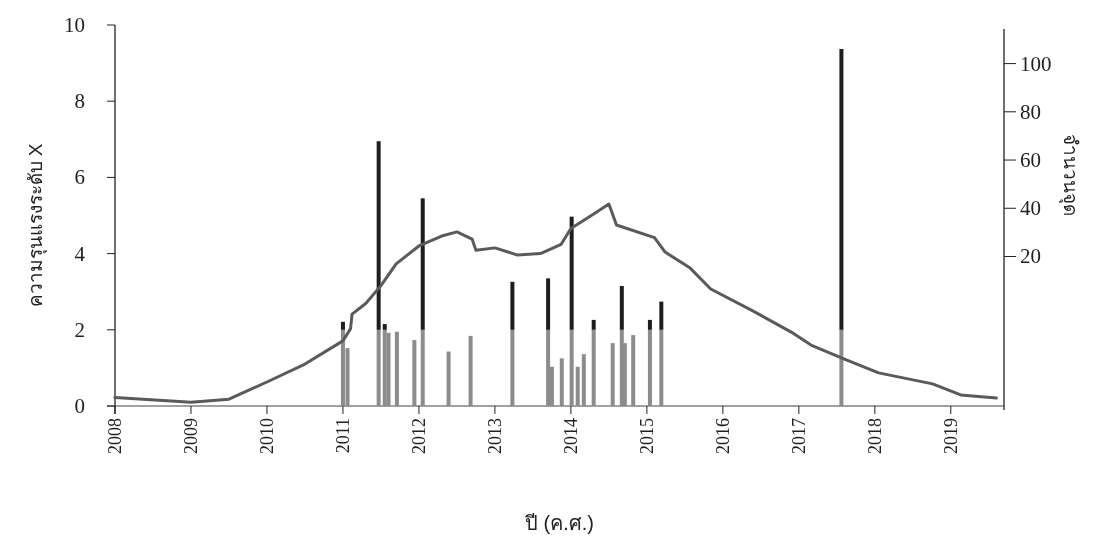 This screenshot has width=1098, height=541. Describe the element at coordinates (115, 436) in the screenshot. I see `x-tick-label: 2008` at that location.